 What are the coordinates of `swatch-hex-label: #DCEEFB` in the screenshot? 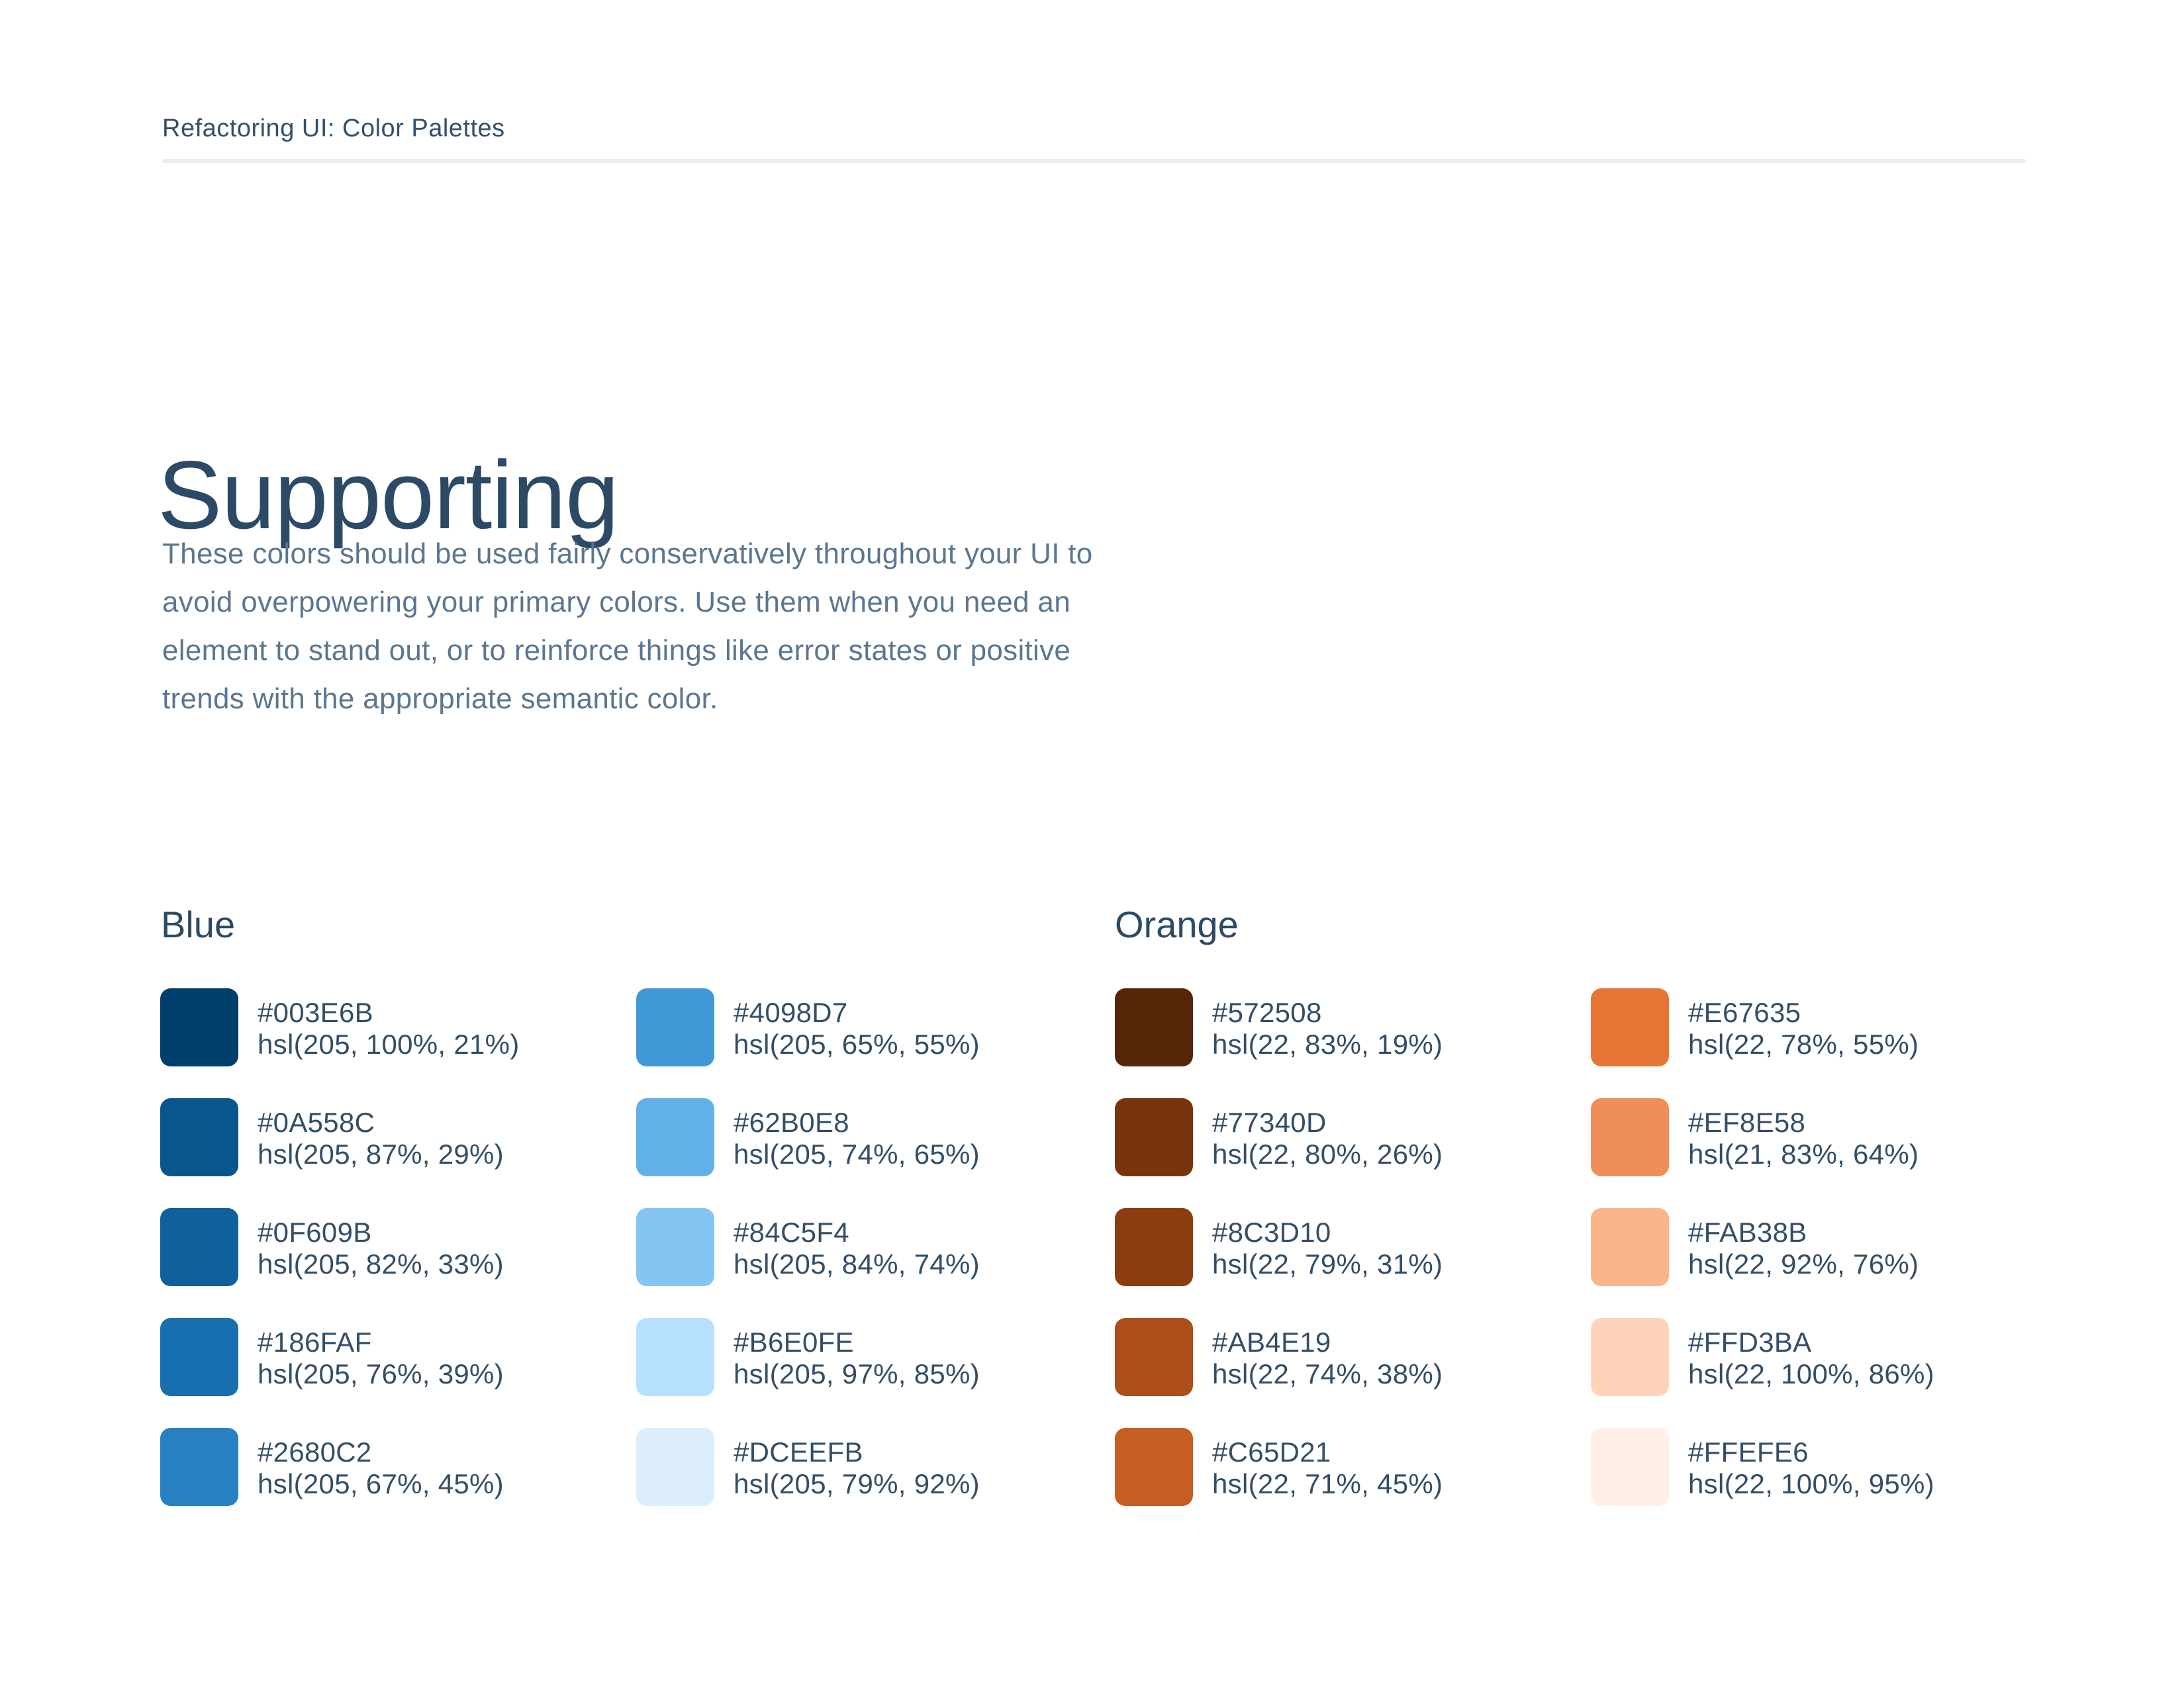 It's located at (798, 1452).